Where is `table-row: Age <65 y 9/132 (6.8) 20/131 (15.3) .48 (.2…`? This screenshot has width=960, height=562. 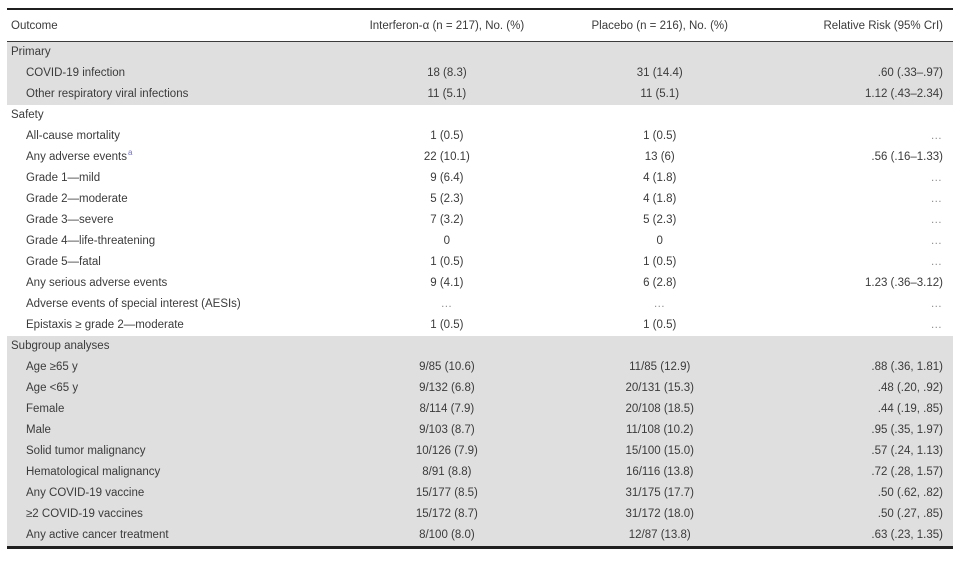
table-row: Age <65 y 9/132 (6.8) 20/131 (15.3) .48 (.2… is located at coordinates (480, 388).